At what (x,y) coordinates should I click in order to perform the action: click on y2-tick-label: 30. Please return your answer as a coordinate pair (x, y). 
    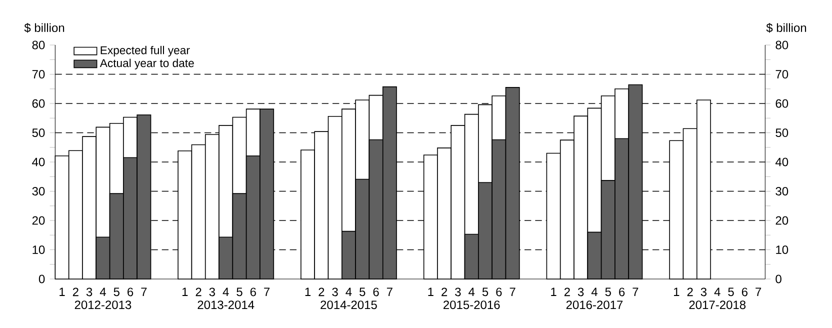
    Looking at the image, I should click on (782, 191).